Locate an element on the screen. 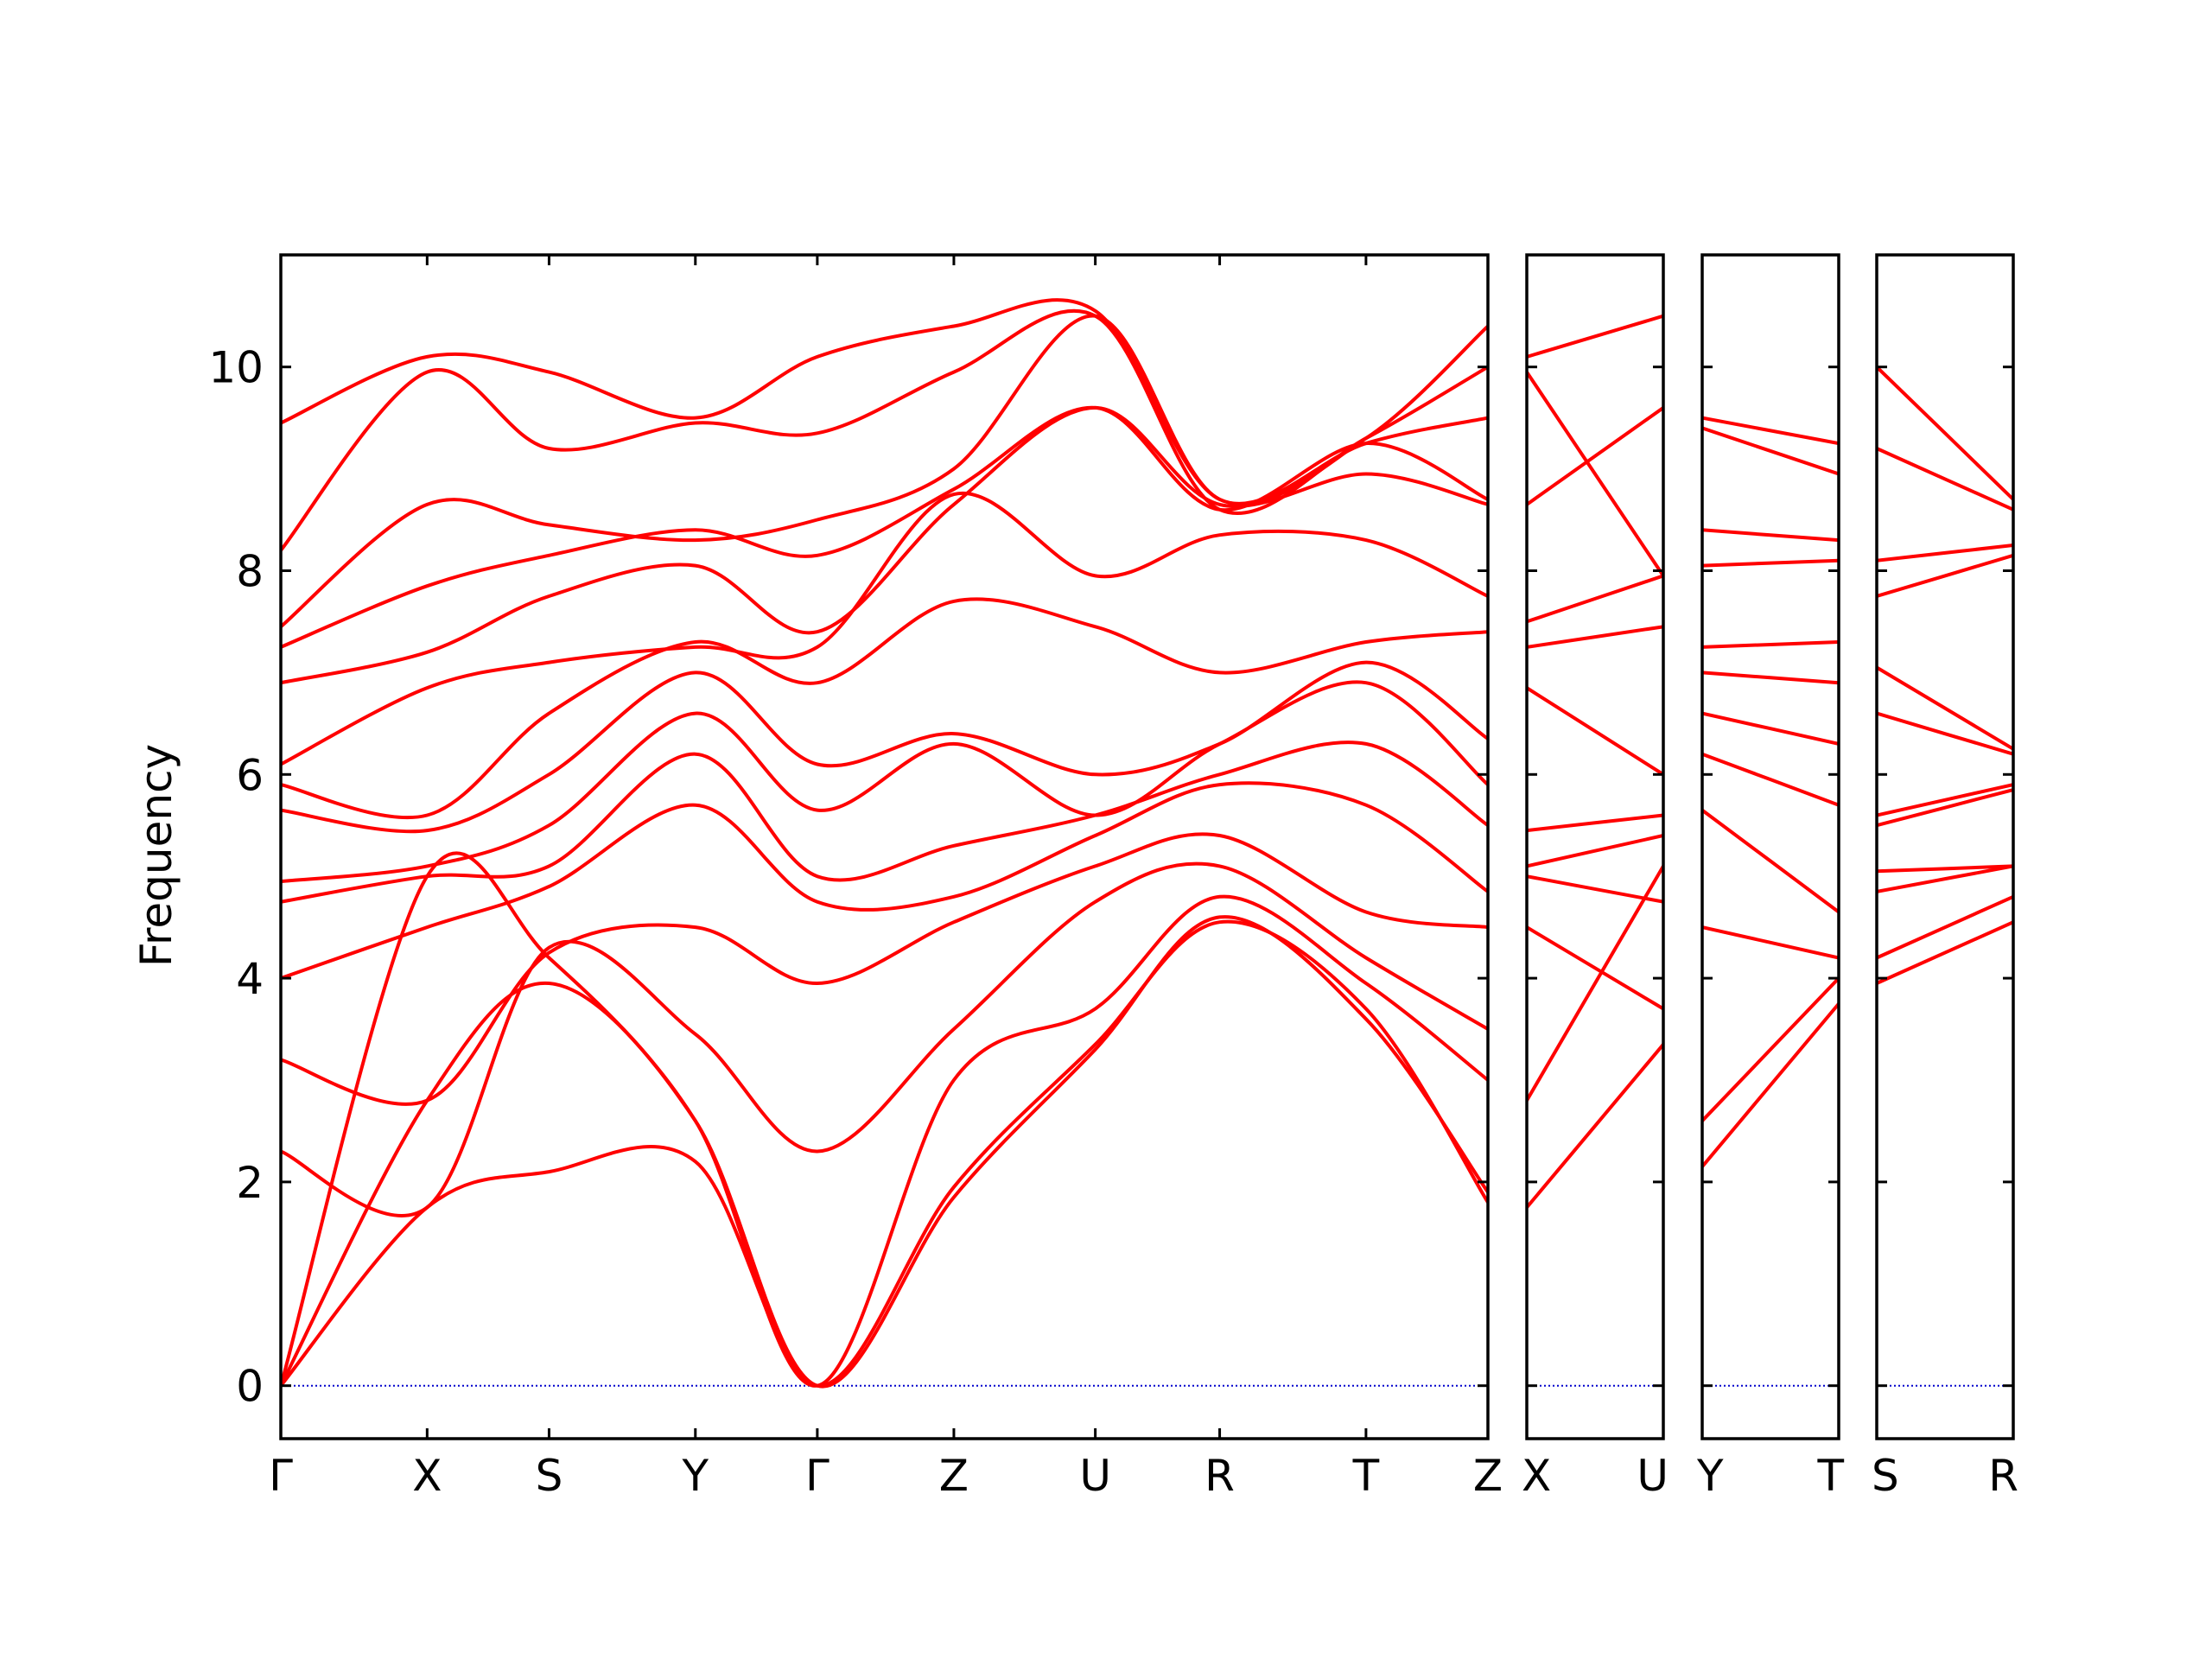 The image size is (2212, 1659). y-tick-label: 2 is located at coordinates (250, 1183).